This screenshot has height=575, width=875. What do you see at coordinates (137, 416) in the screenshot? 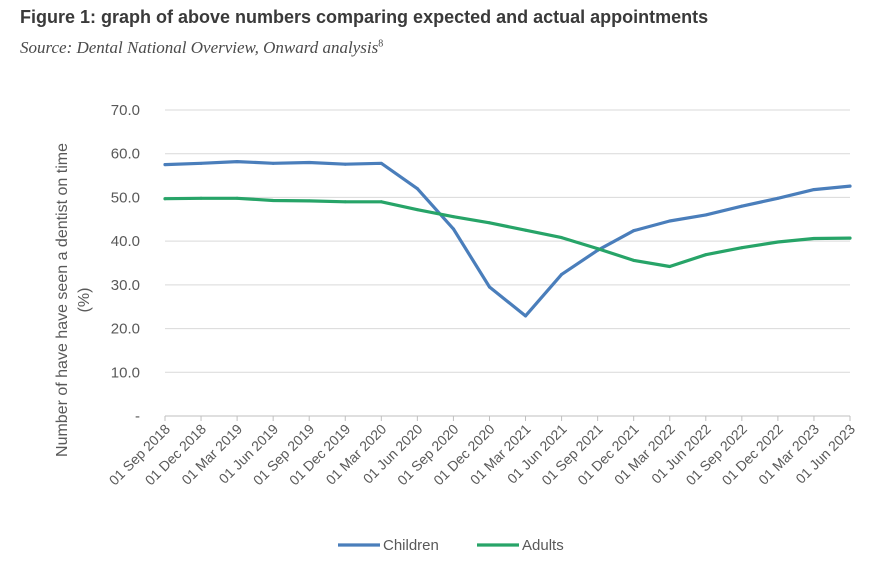
I see `y-tick-label: -` at bounding box center [137, 416].